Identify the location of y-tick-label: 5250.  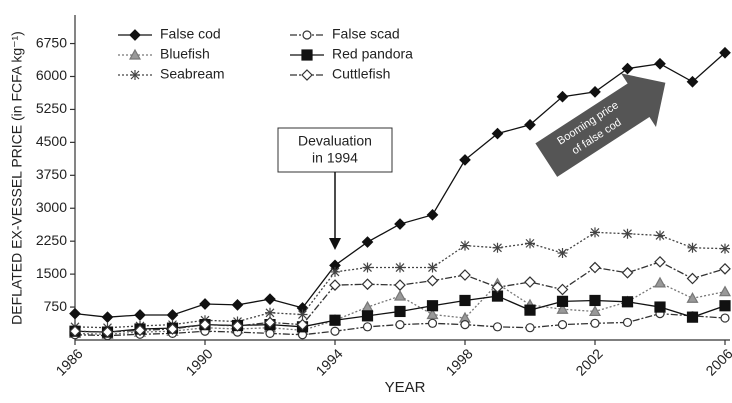
(51, 108).